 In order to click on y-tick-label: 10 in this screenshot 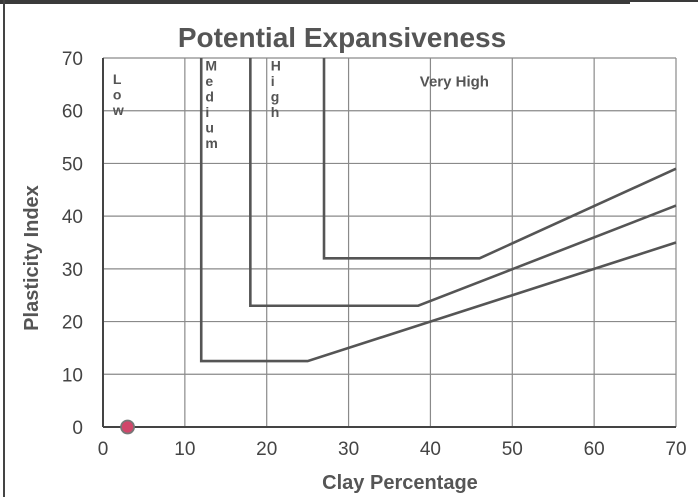, I will do `click(72, 375)`.